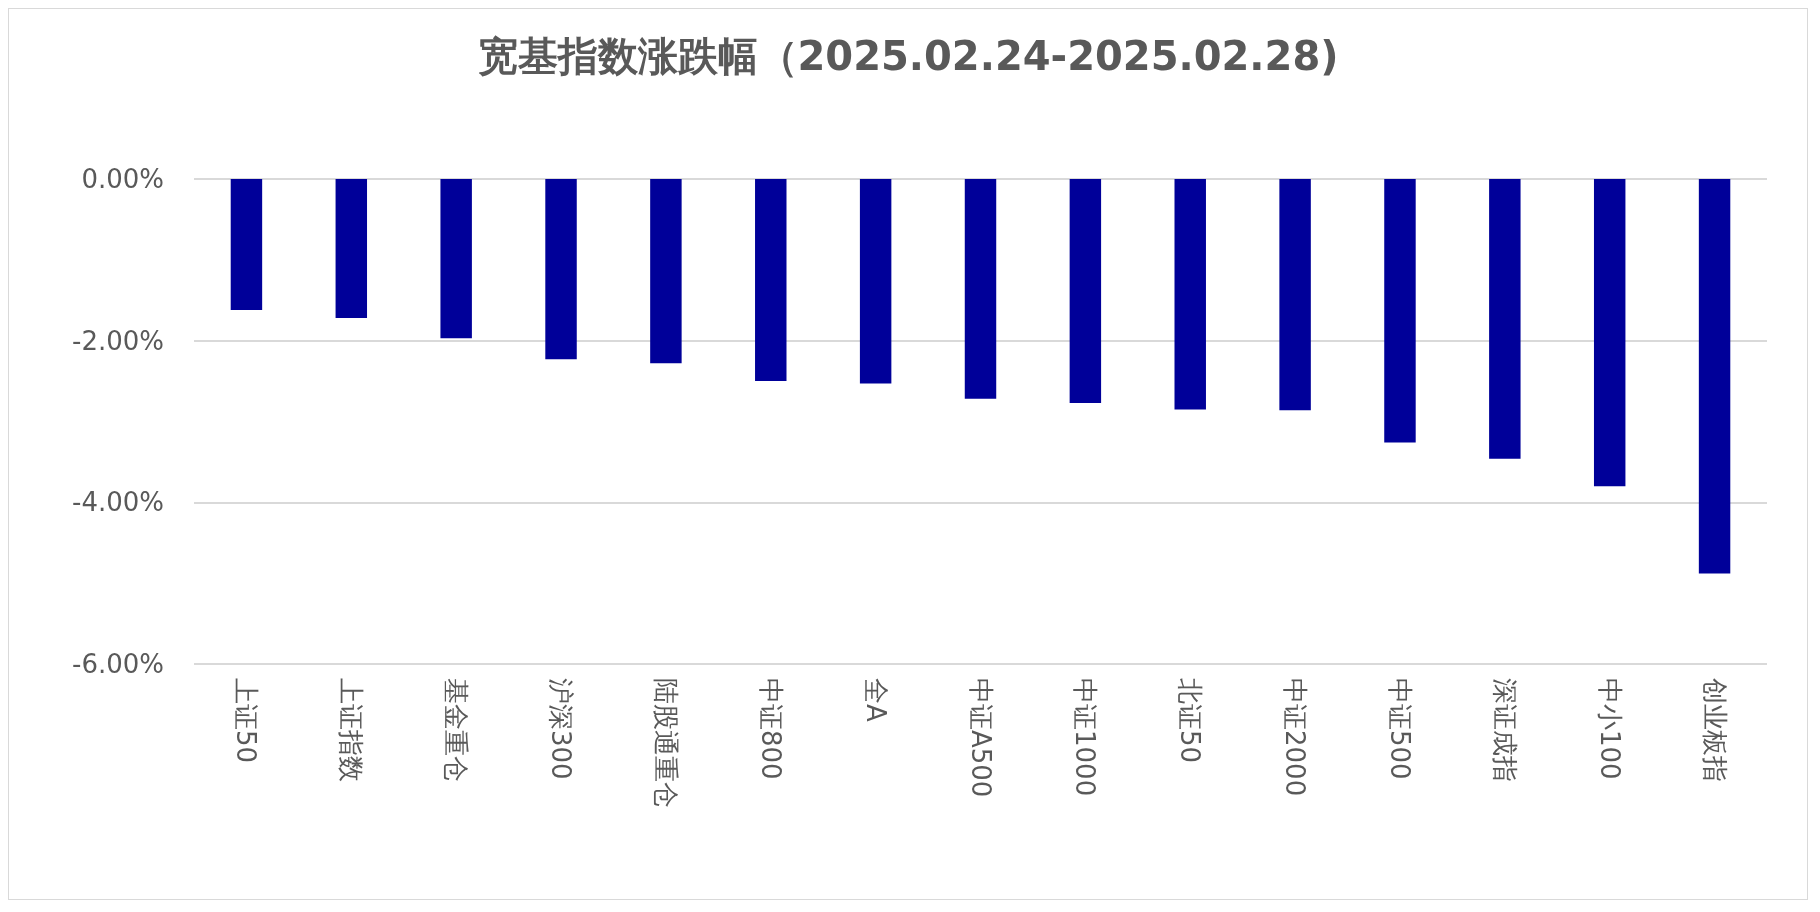 Image resolution: width=1820 pixels, height=912 pixels. I want to click on x-tick-label: 中证500, so click(1399, 729).